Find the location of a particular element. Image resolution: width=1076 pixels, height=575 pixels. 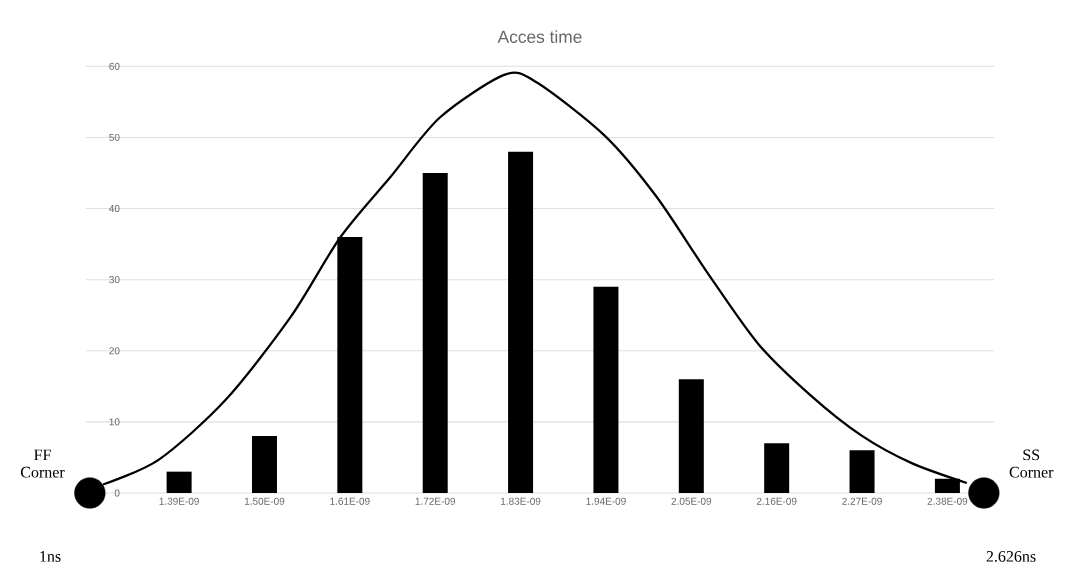

y-tick-label: 50 is located at coordinates (114, 137).